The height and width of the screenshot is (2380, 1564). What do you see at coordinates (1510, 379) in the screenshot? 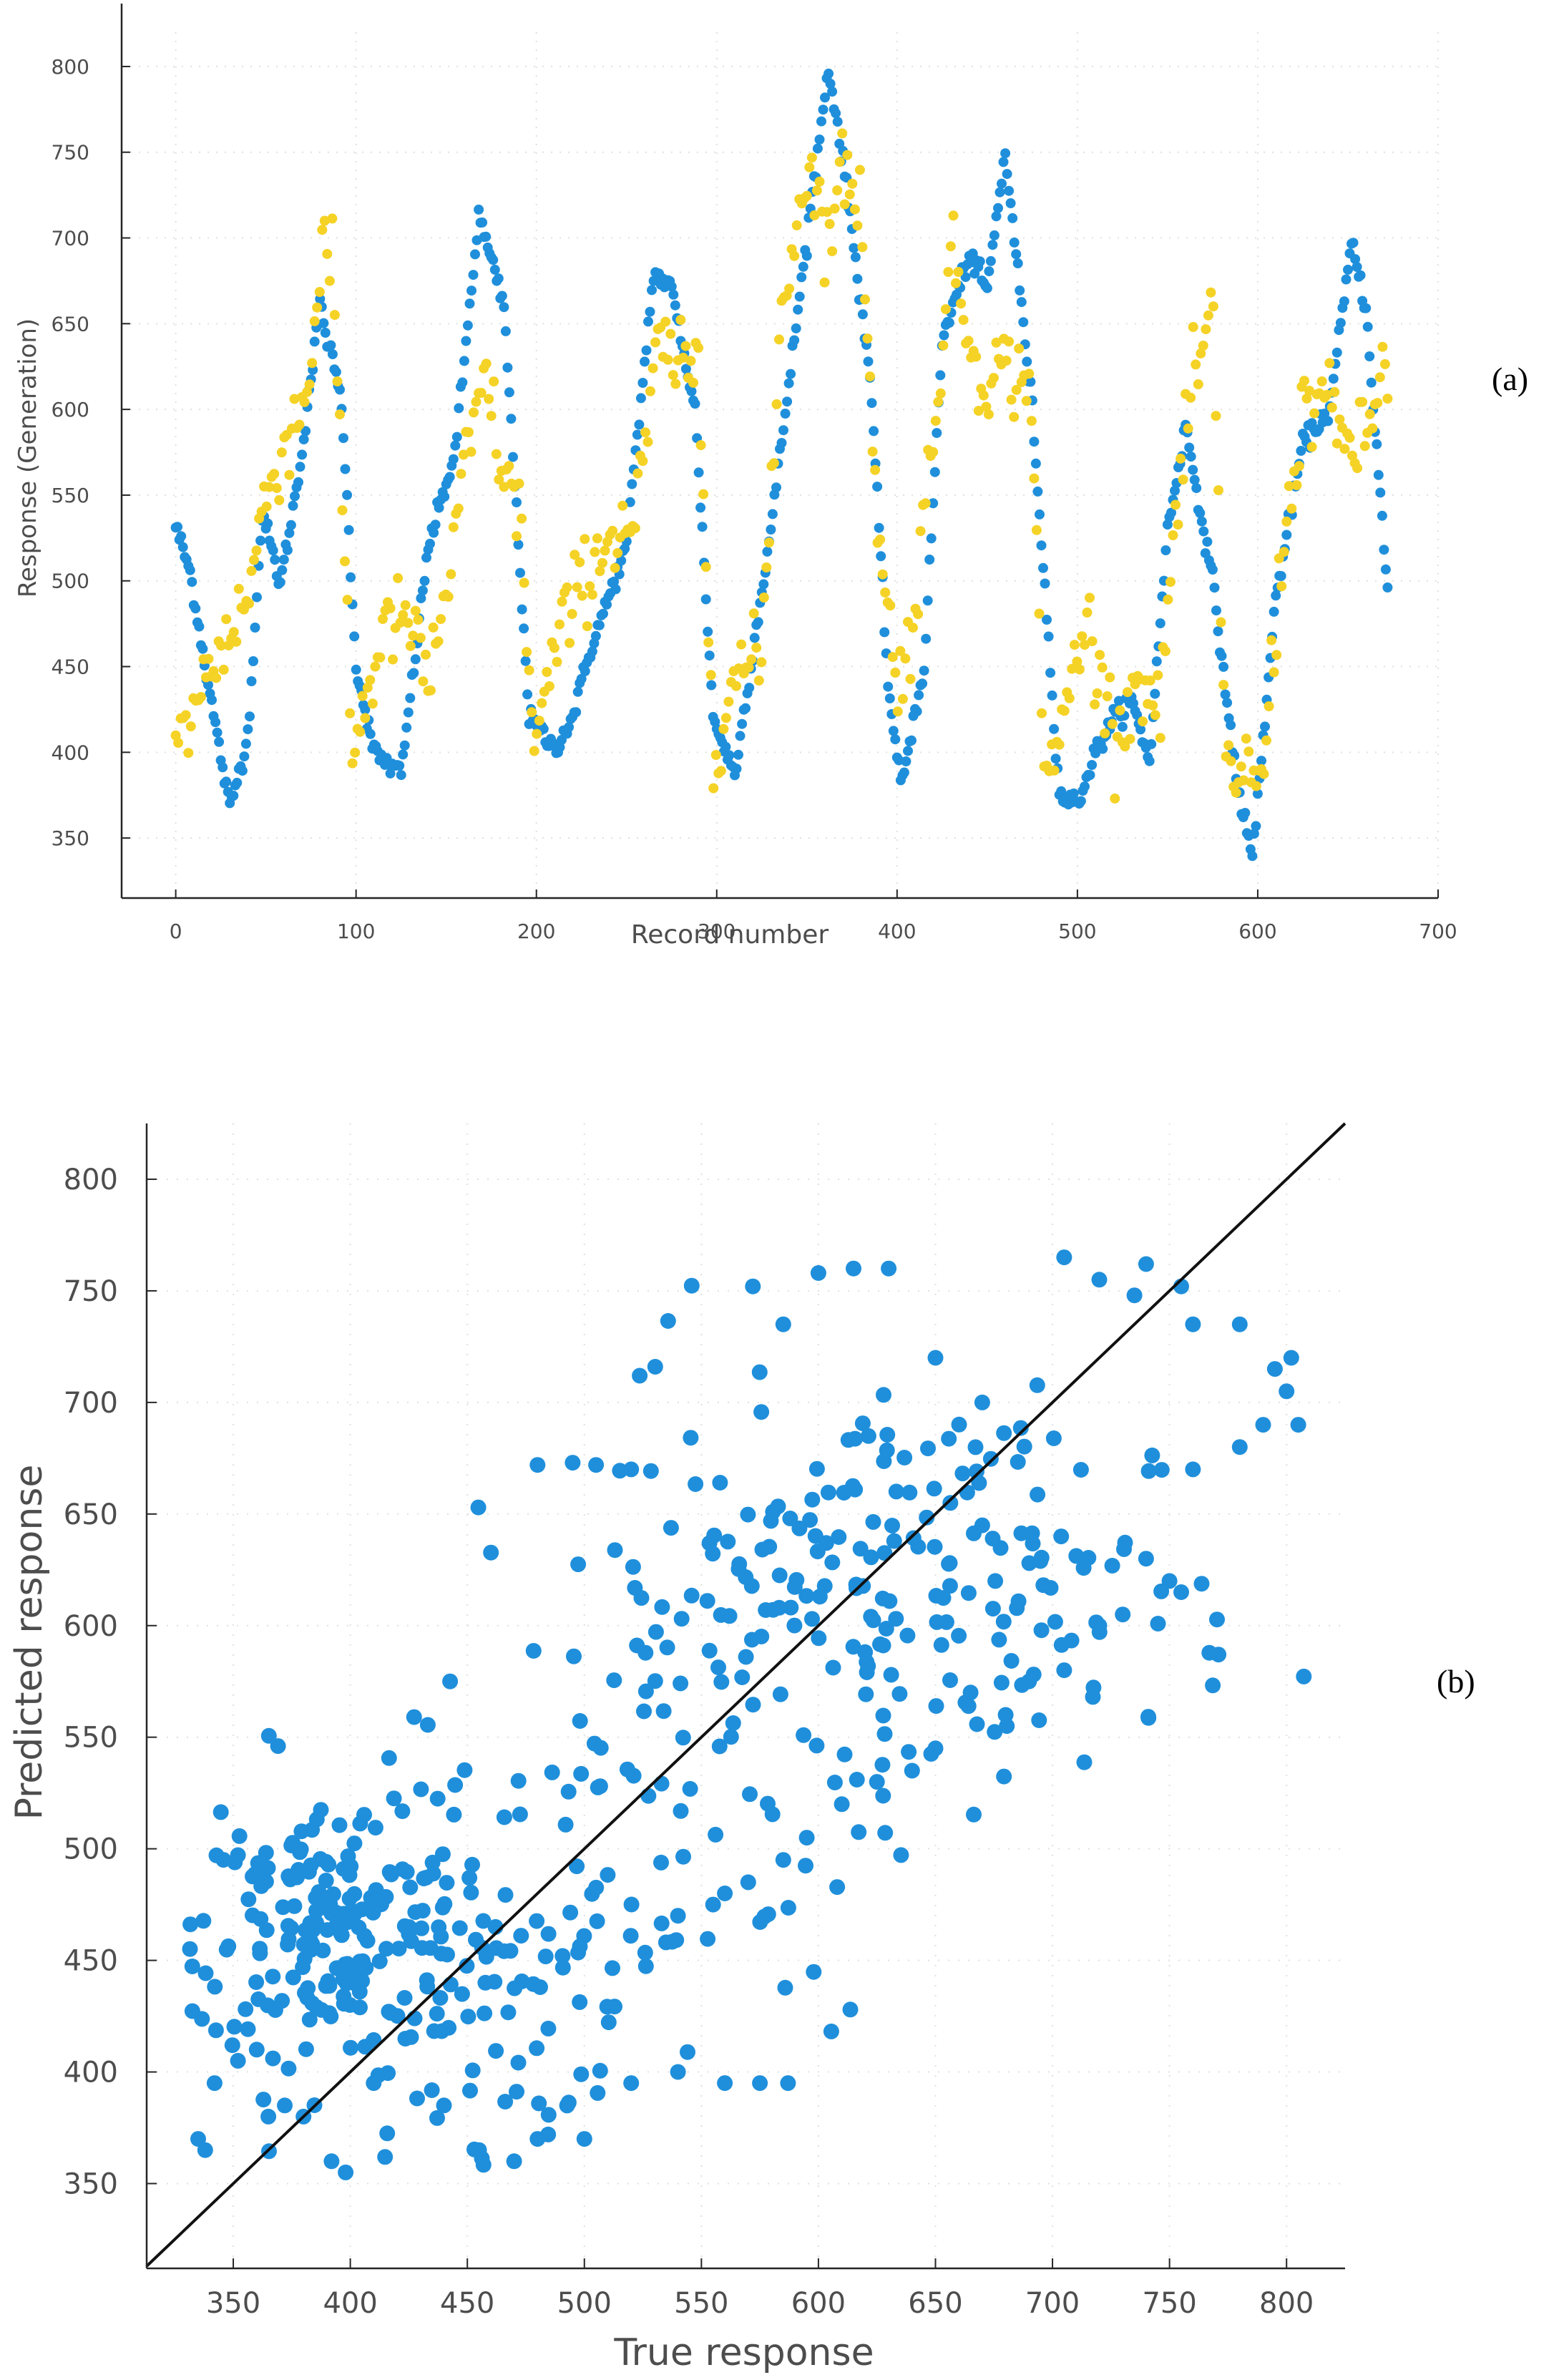
I see `chart-a-panel-label: (a)` at bounding box center [1510, 379].